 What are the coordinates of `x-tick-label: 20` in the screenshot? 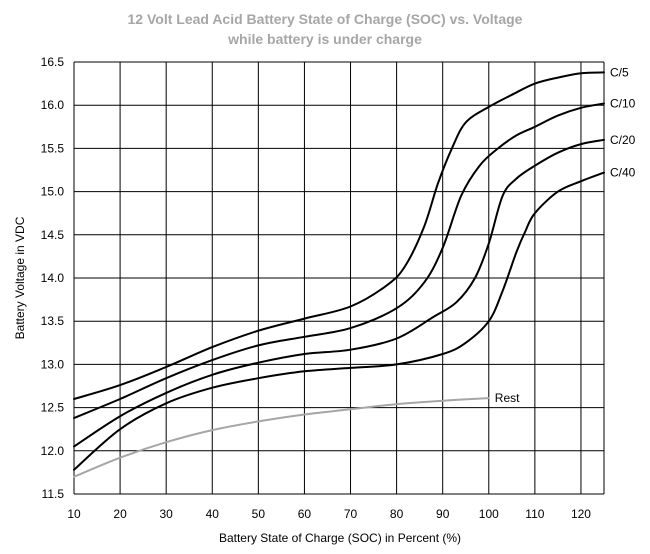 It's located at (120, 514).